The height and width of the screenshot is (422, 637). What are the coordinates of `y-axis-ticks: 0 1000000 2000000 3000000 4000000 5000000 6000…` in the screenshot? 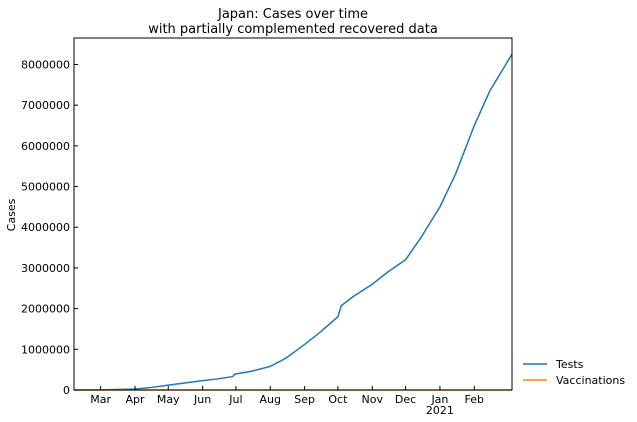 It's located at (49, 227).